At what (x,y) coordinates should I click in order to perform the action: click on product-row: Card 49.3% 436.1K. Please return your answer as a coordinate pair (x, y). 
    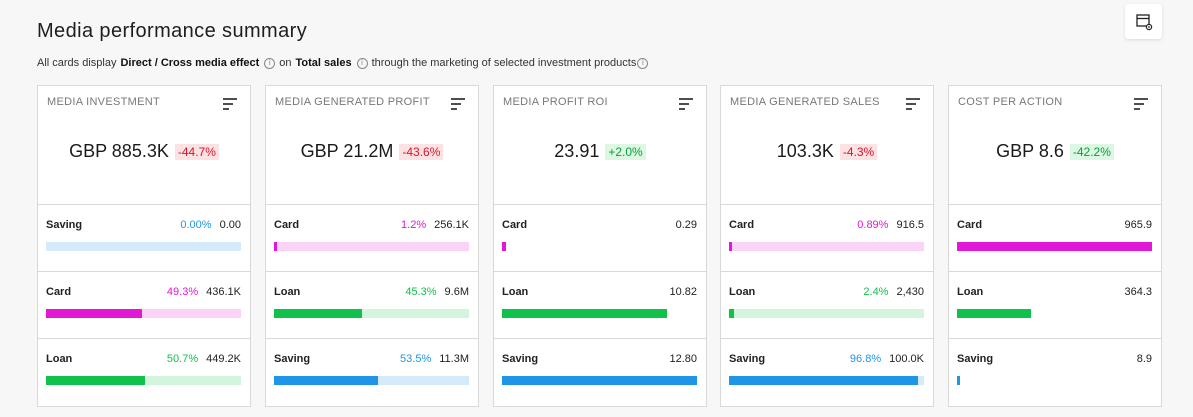
    Looking at the image, I should click on (144, 305).